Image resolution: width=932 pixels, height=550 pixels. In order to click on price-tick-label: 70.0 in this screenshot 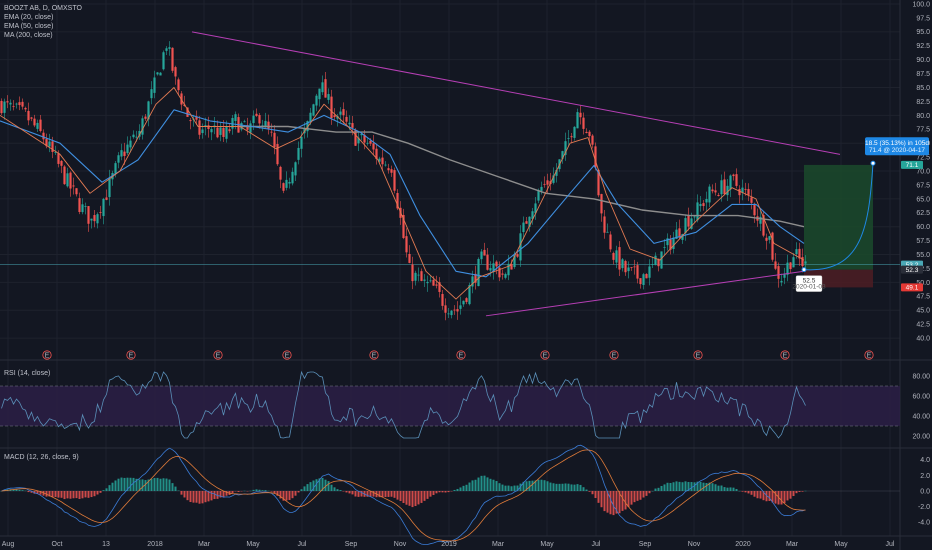, I will do `click(923, 171)`.